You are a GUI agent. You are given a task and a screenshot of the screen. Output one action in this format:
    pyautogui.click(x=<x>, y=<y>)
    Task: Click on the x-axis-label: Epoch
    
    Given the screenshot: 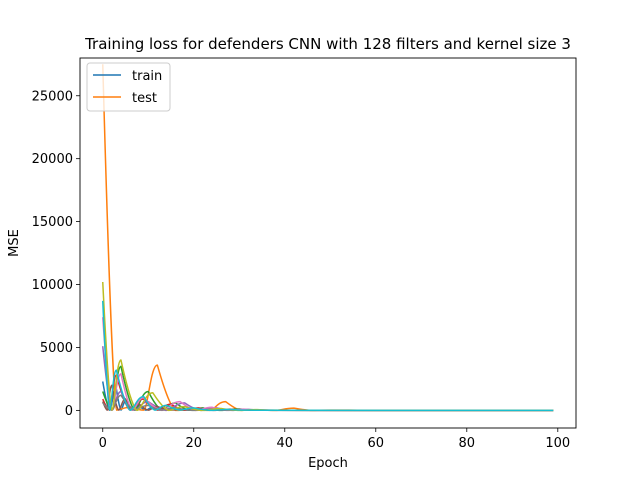 What is the action you would take?
    pyautogui.click(x=328, y=463)
    